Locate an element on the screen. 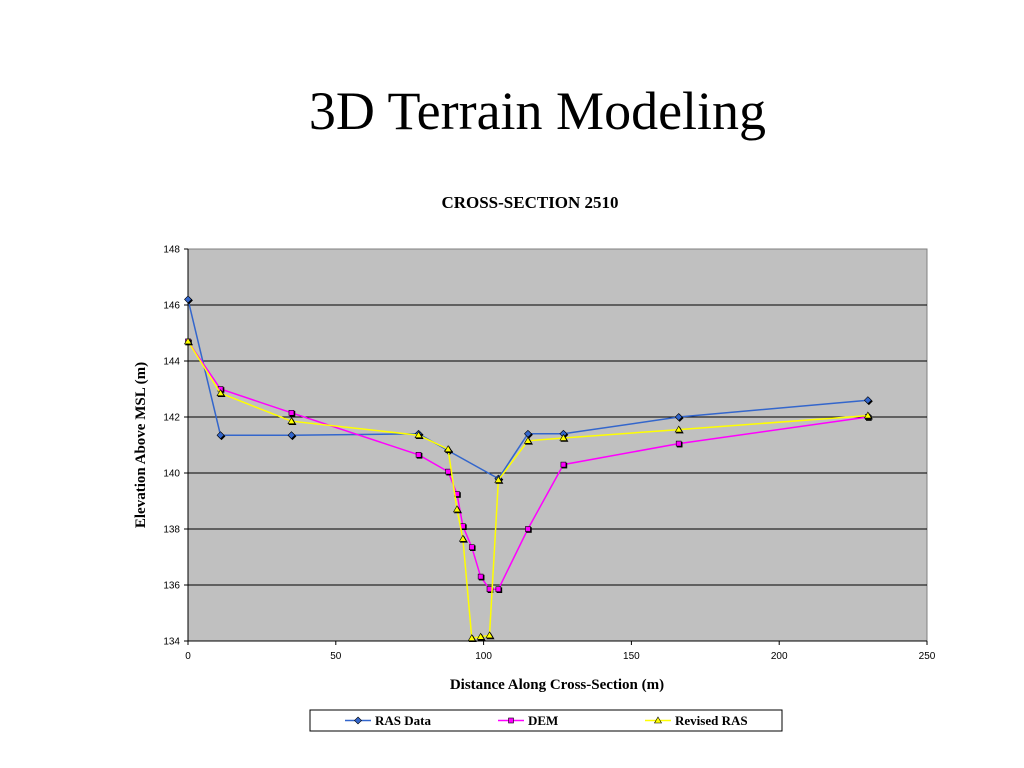 This screenshot has height=768, width=1024. y-tick-label: 136 is located at coordinates (171, 586).